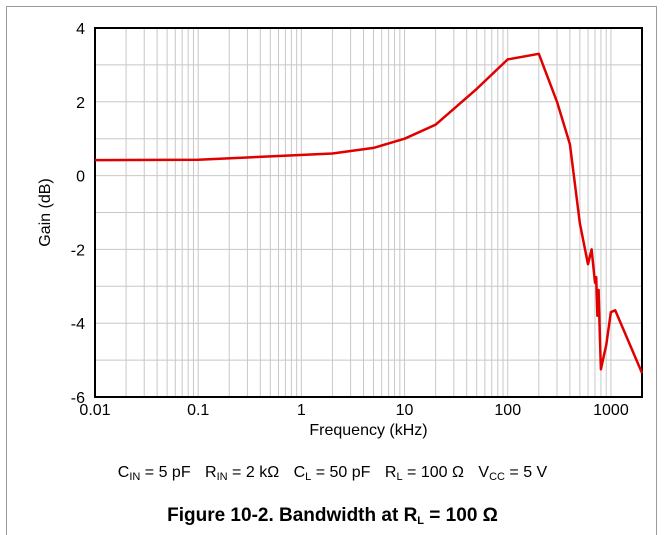 Image resolution: width=665 pixels, height=535 pixels. I want to click on condition-cl: CL = 50 pF, so click(332, 473).